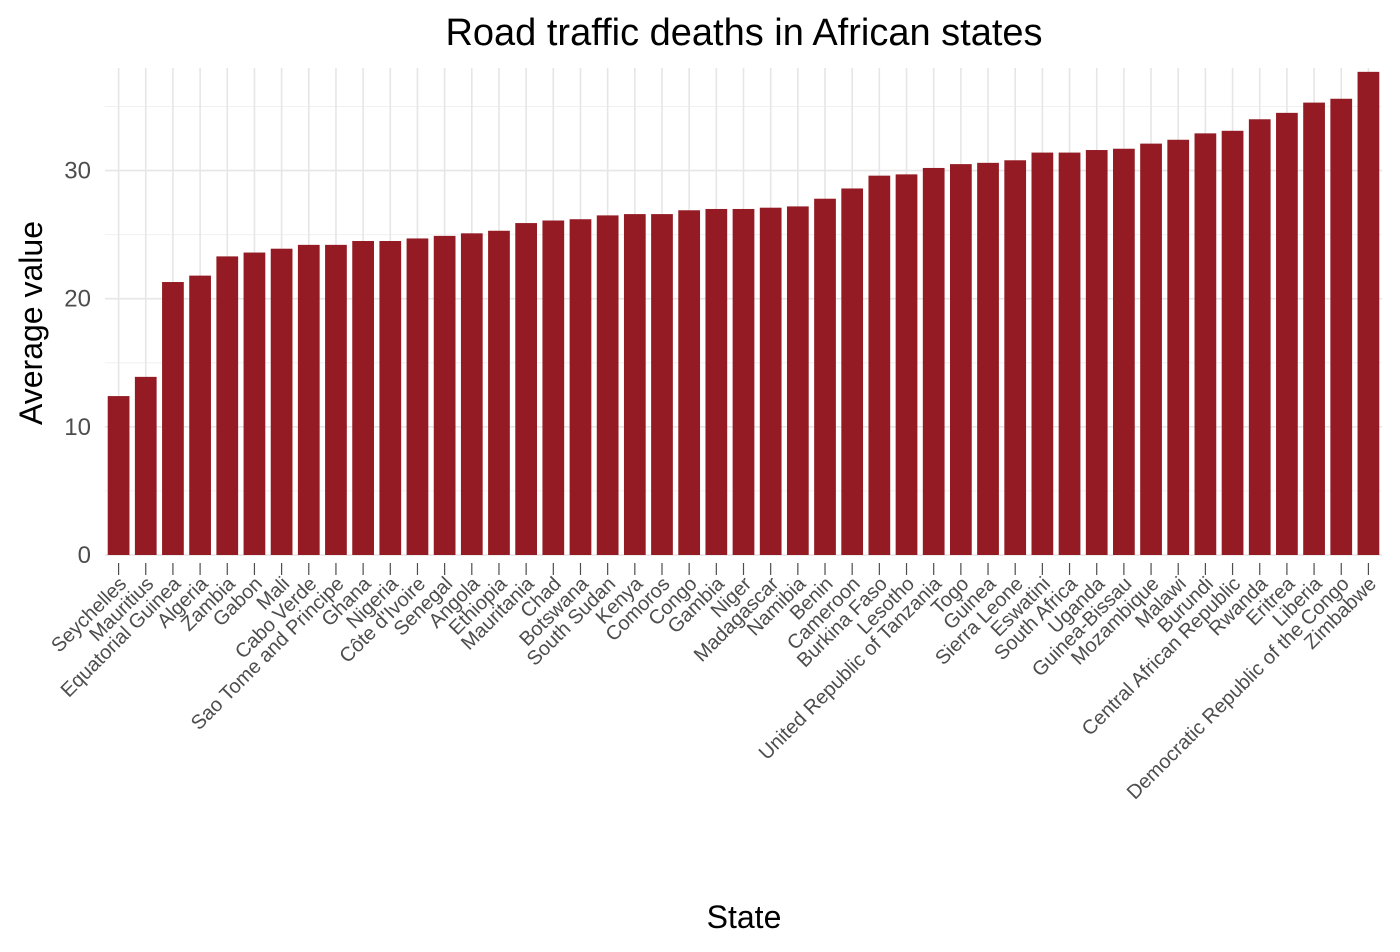 The image size is (1400, 952). Describe the element at coordinates (743, 33) in the screenshot. I see `chart-title: Road traffic deaths in African states` at that location.